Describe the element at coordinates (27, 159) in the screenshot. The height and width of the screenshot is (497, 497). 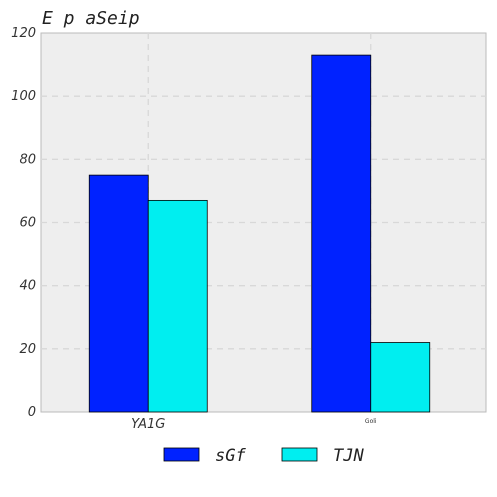
I see `y-tick-label: 80` at that location.